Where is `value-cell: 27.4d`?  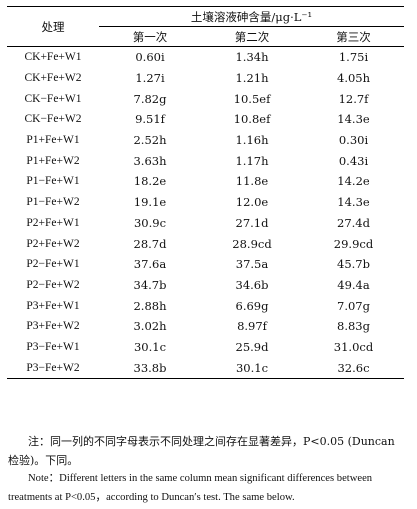
value-cell: 27.4d is located at coordinates (353, 222).